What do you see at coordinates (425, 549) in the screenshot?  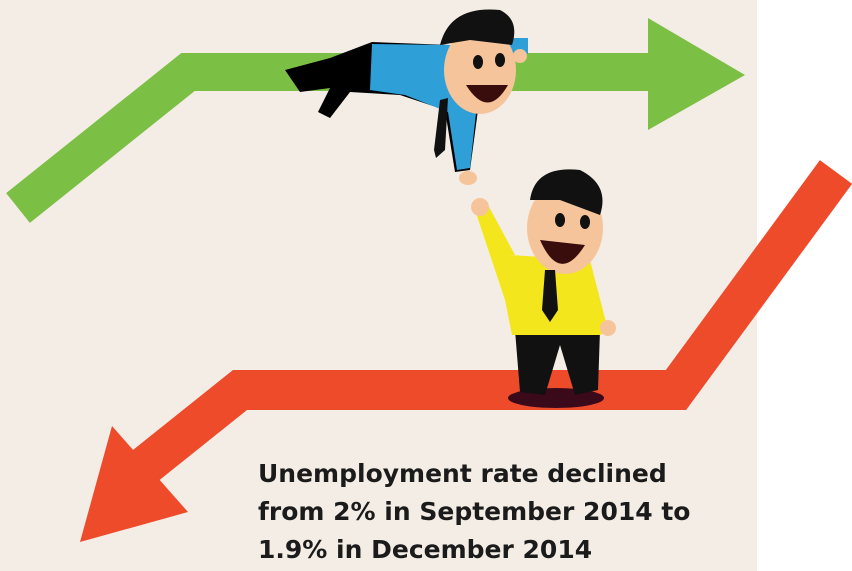 I see `caption-line: 1.9% in December 2014` at bounding box center [425, 549].